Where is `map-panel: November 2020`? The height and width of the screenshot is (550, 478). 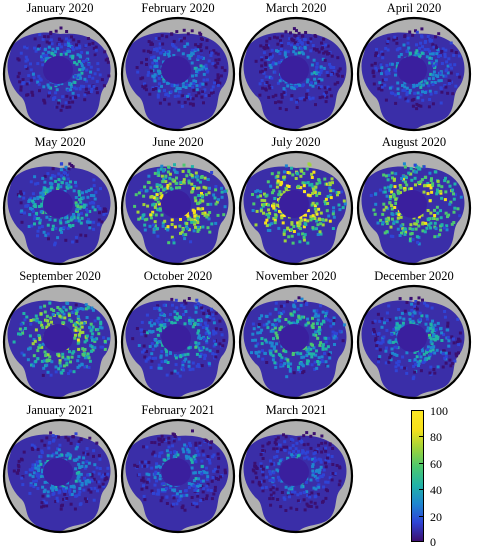 map-panel: November 2020 is located at coordinates (296, 335).